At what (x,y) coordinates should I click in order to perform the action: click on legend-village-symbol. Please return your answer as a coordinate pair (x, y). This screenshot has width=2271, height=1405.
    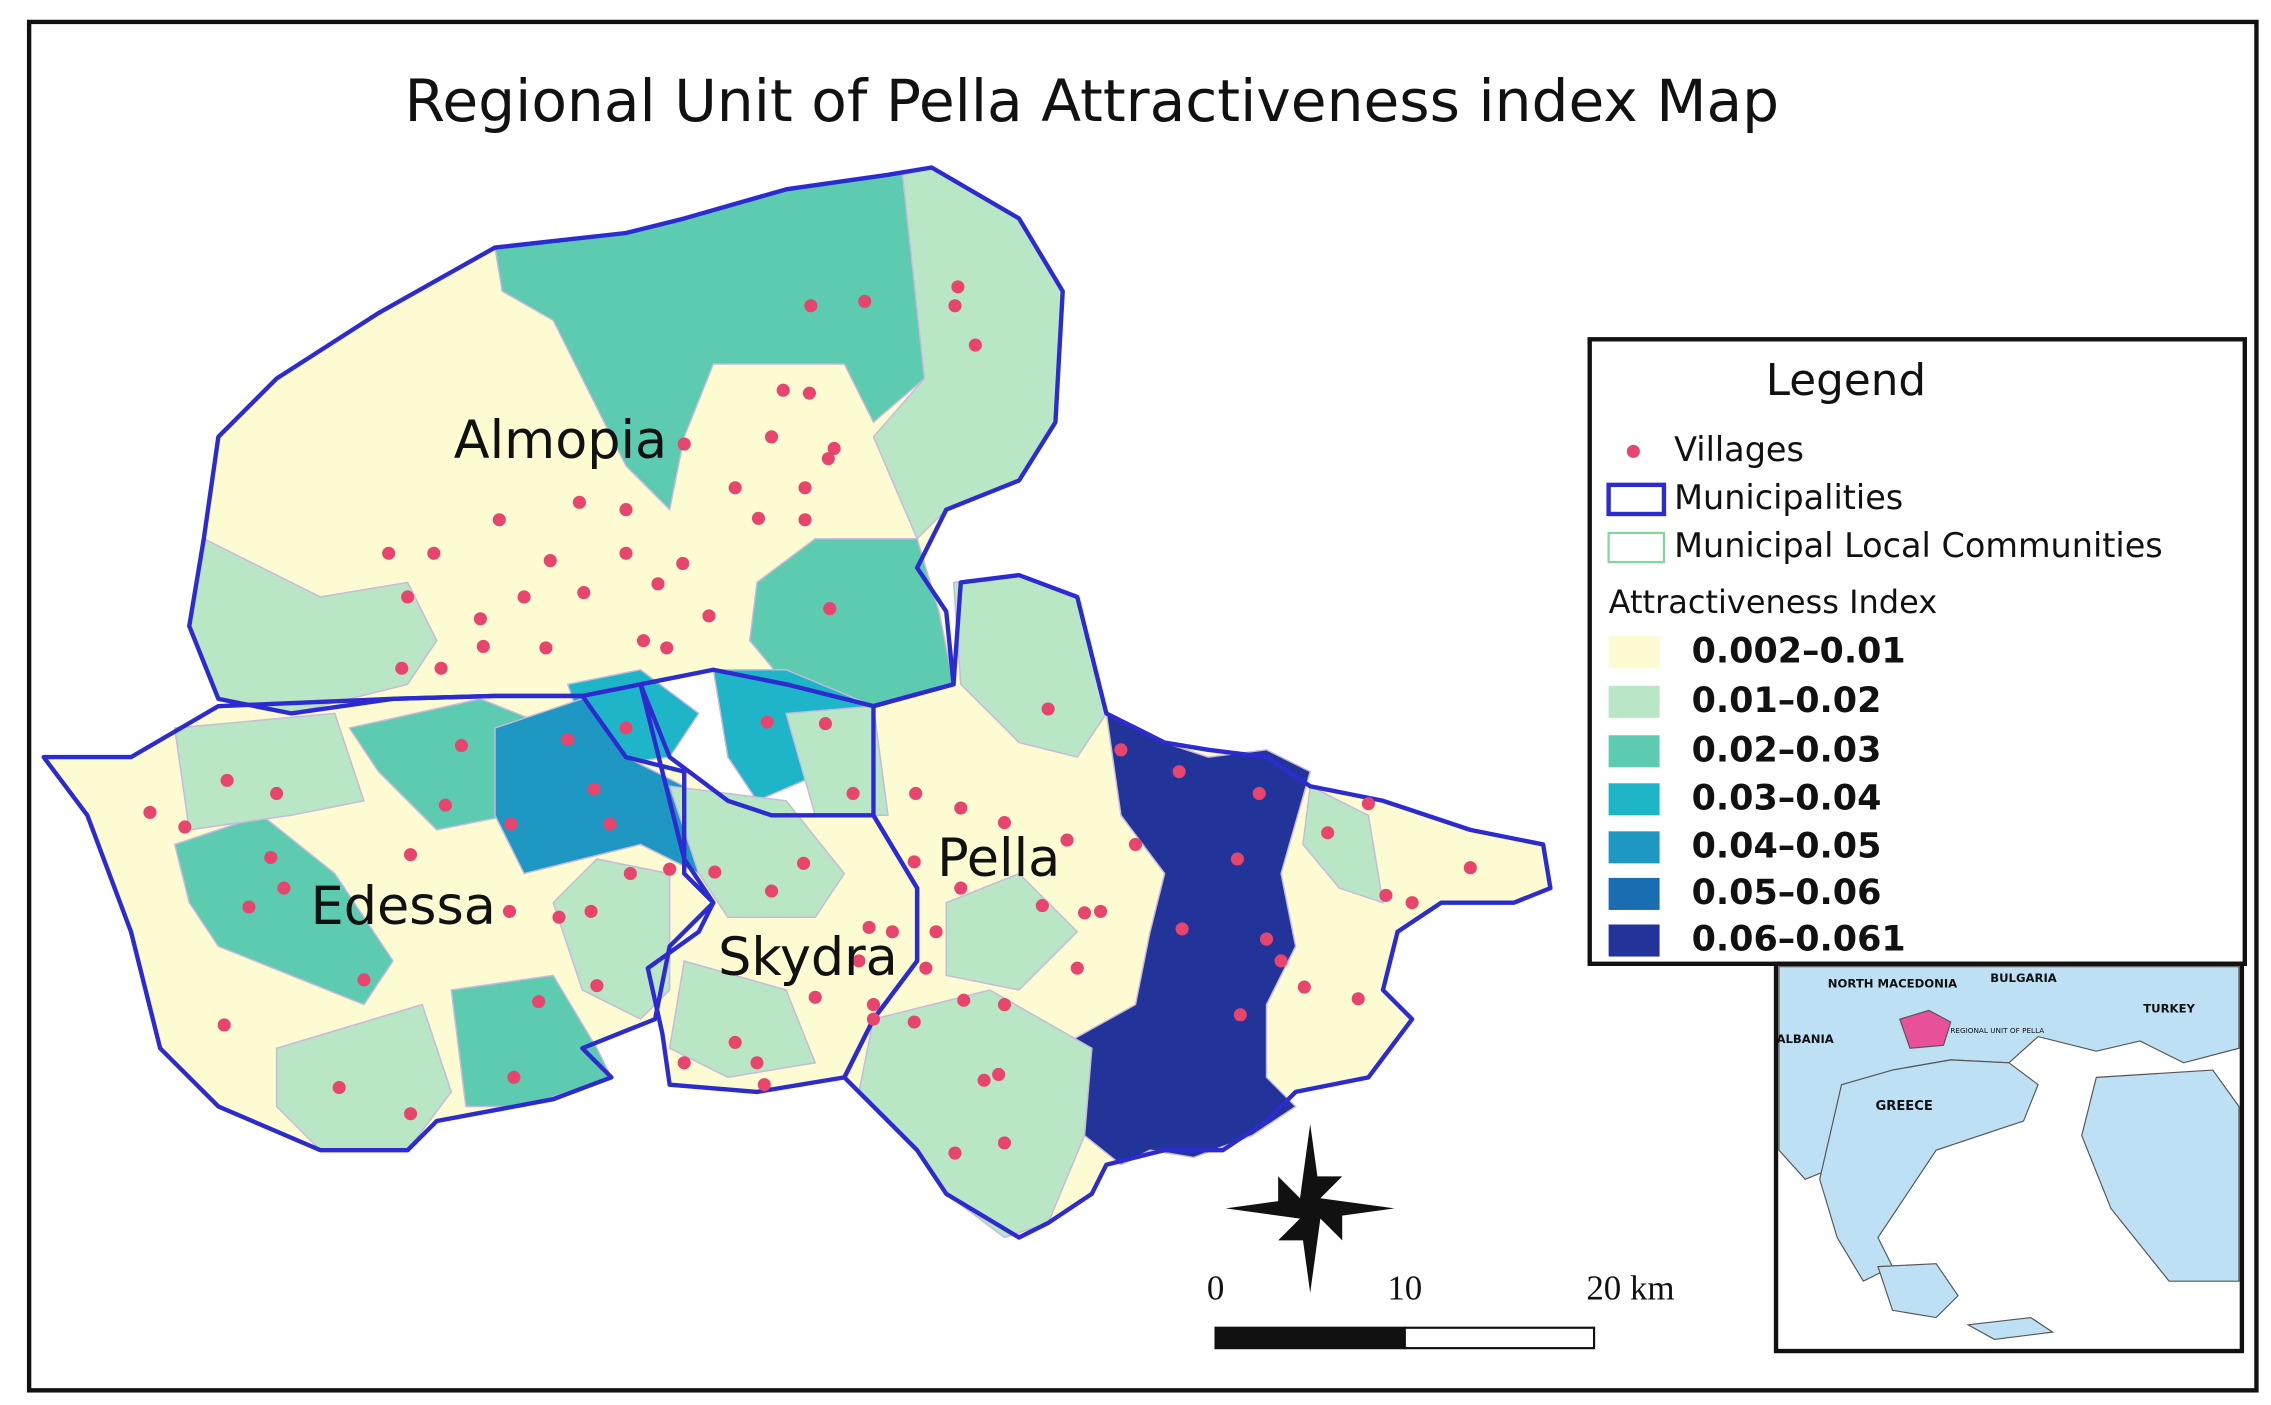
    Looking at the image, I should click on (1633, 451).